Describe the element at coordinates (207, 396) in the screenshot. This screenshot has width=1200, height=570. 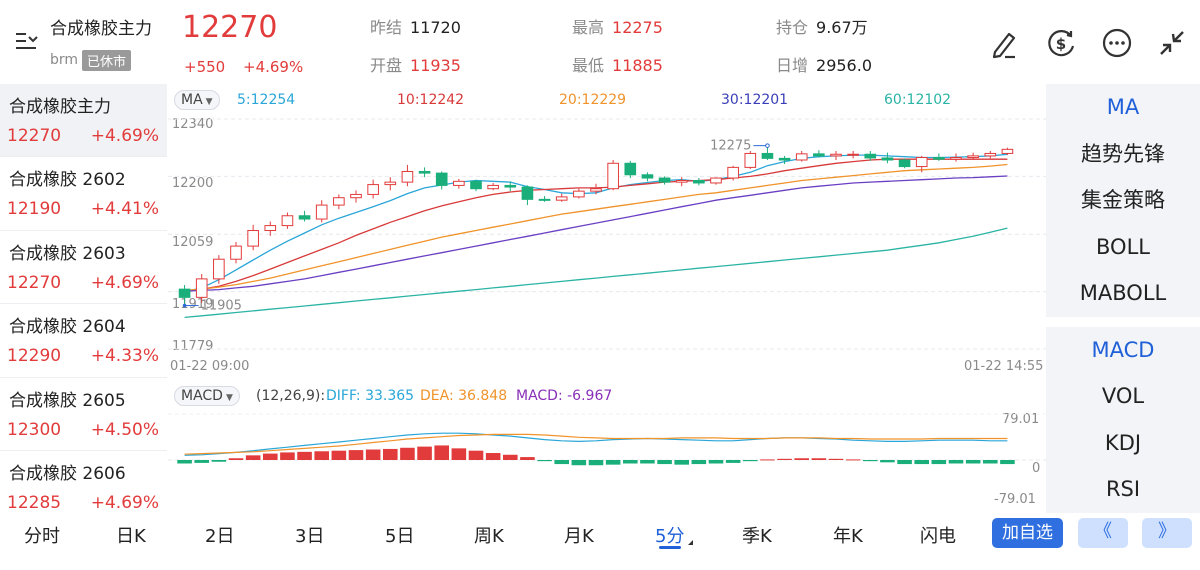
I see `sub-indicator-dropdown: MACD ▼` at that location.